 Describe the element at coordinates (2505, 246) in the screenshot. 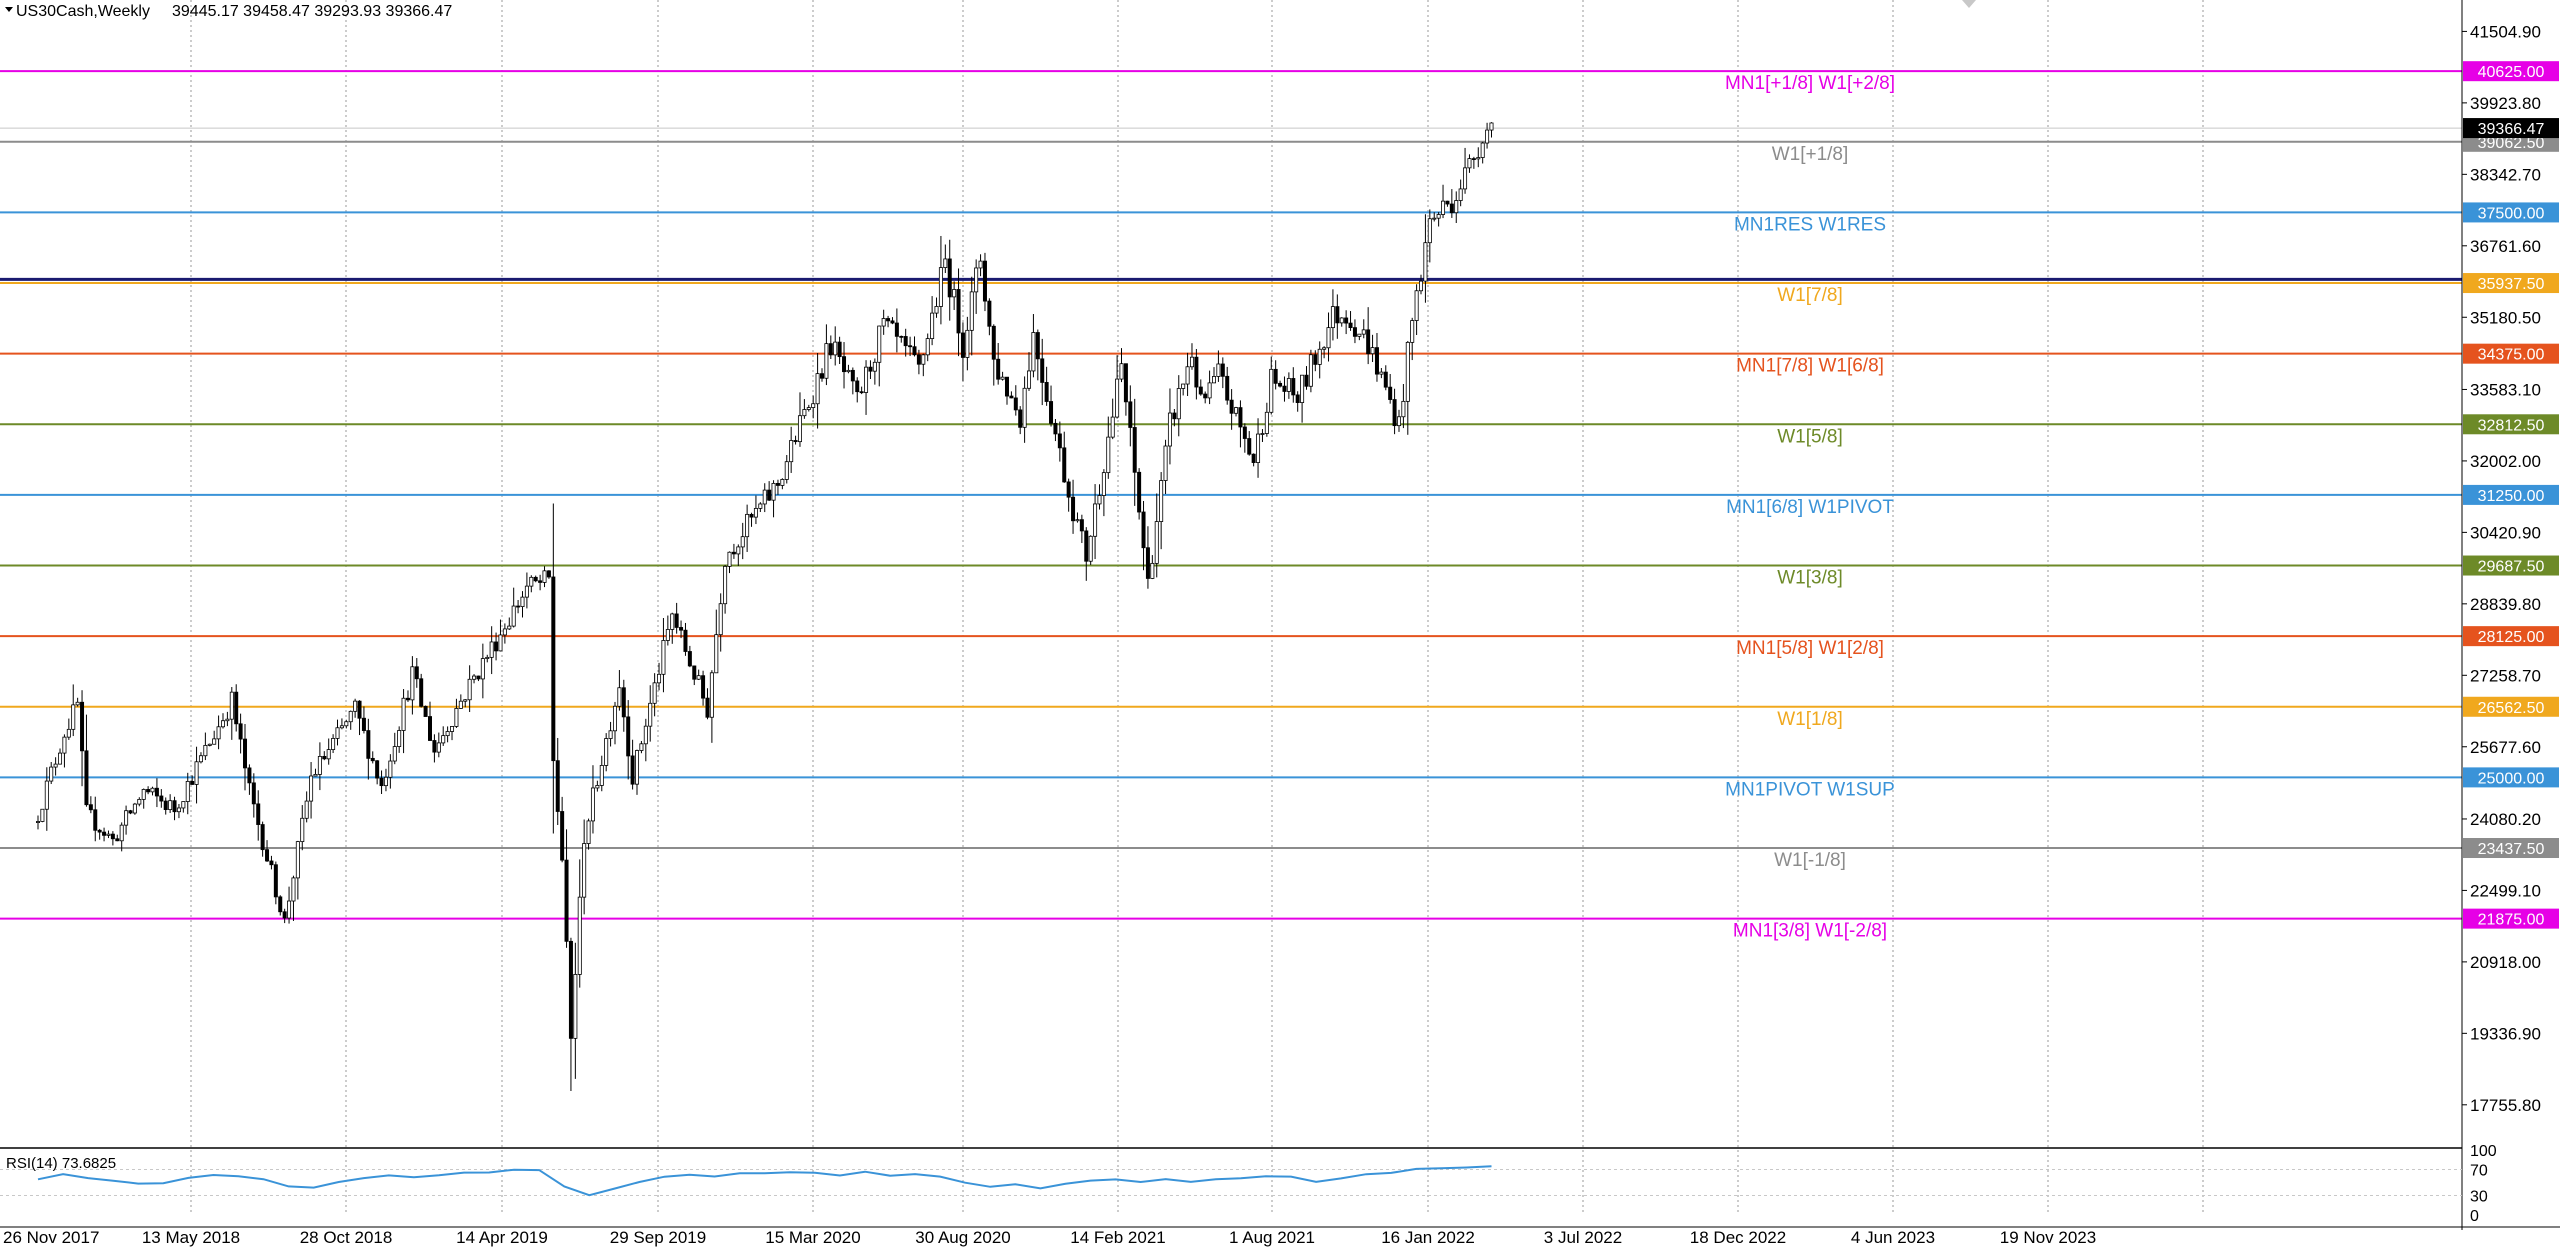

I see `y-tick-label: 36761.60` at that location.